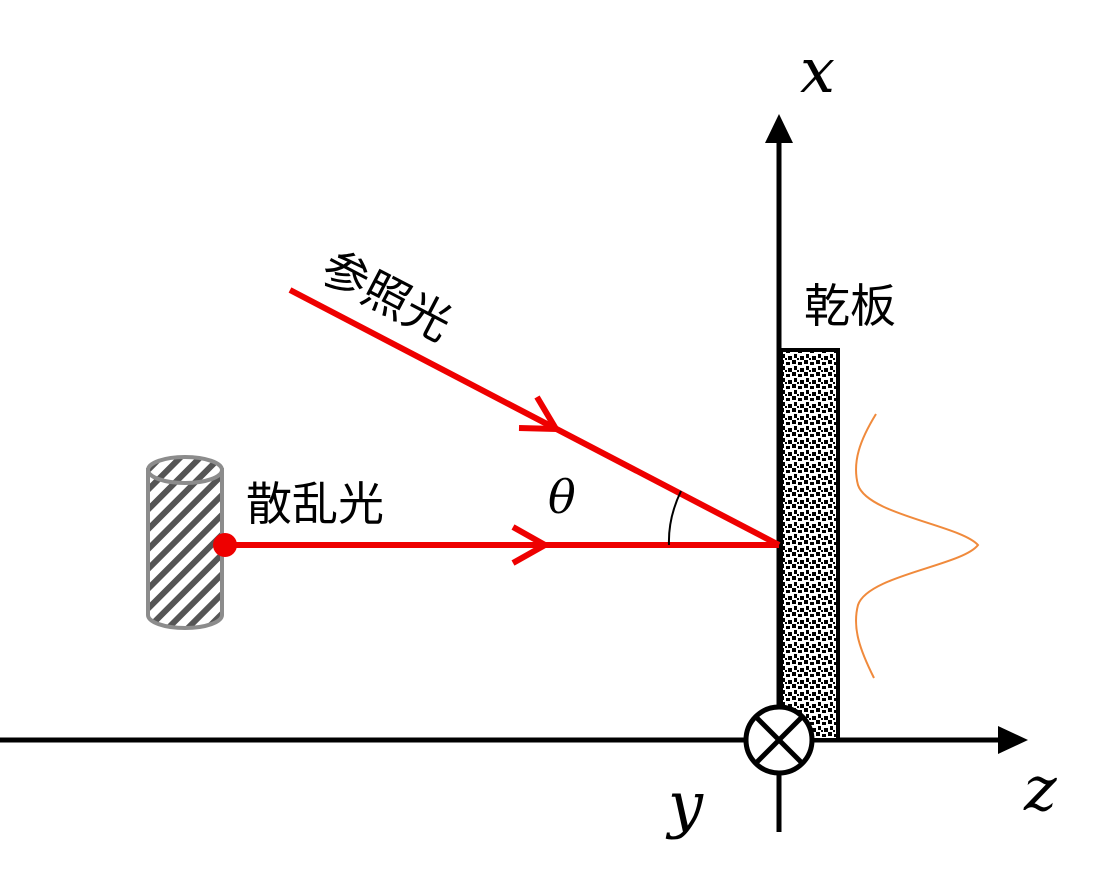  What do you see at coordinates (225, 545) in the screenshot?
I see `scatter-point` at bounding box center [225, 545].